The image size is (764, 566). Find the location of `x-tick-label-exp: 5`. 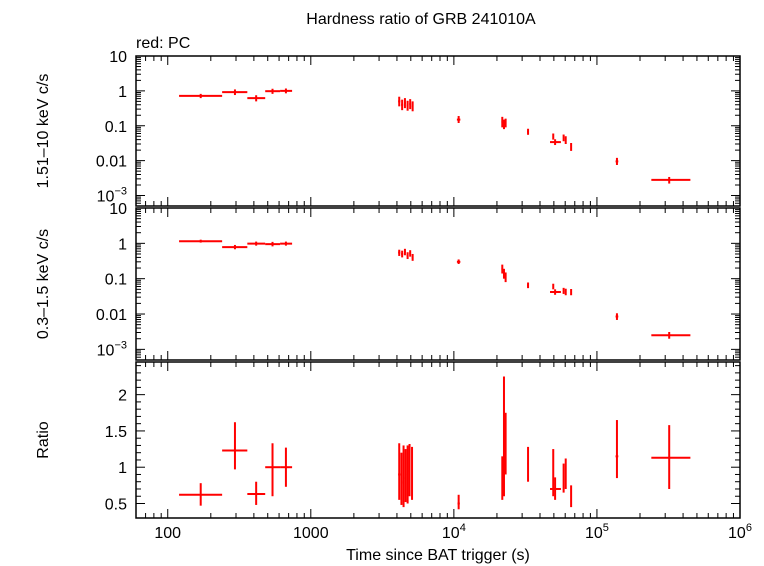

x-tick-label-exp: 5 is located at coordinates (606, 528).